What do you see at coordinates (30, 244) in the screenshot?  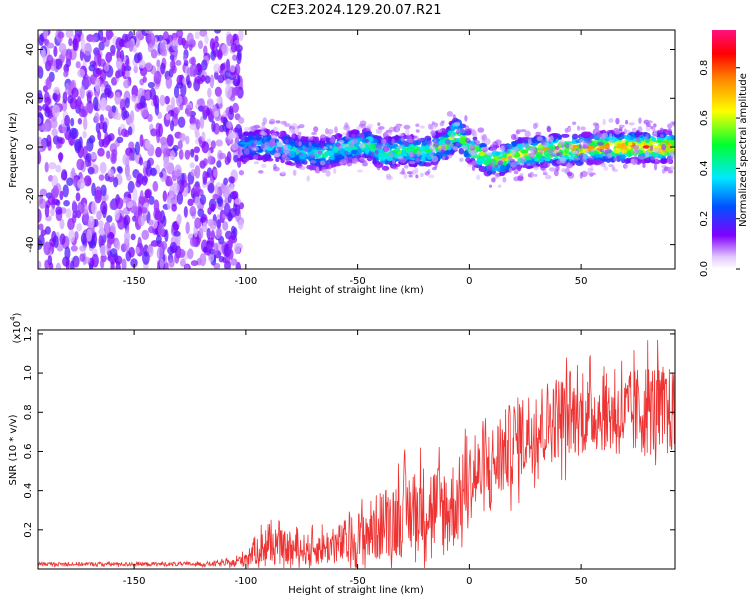 I see `y-tick-label: -40` at bounding box center [30, 244].